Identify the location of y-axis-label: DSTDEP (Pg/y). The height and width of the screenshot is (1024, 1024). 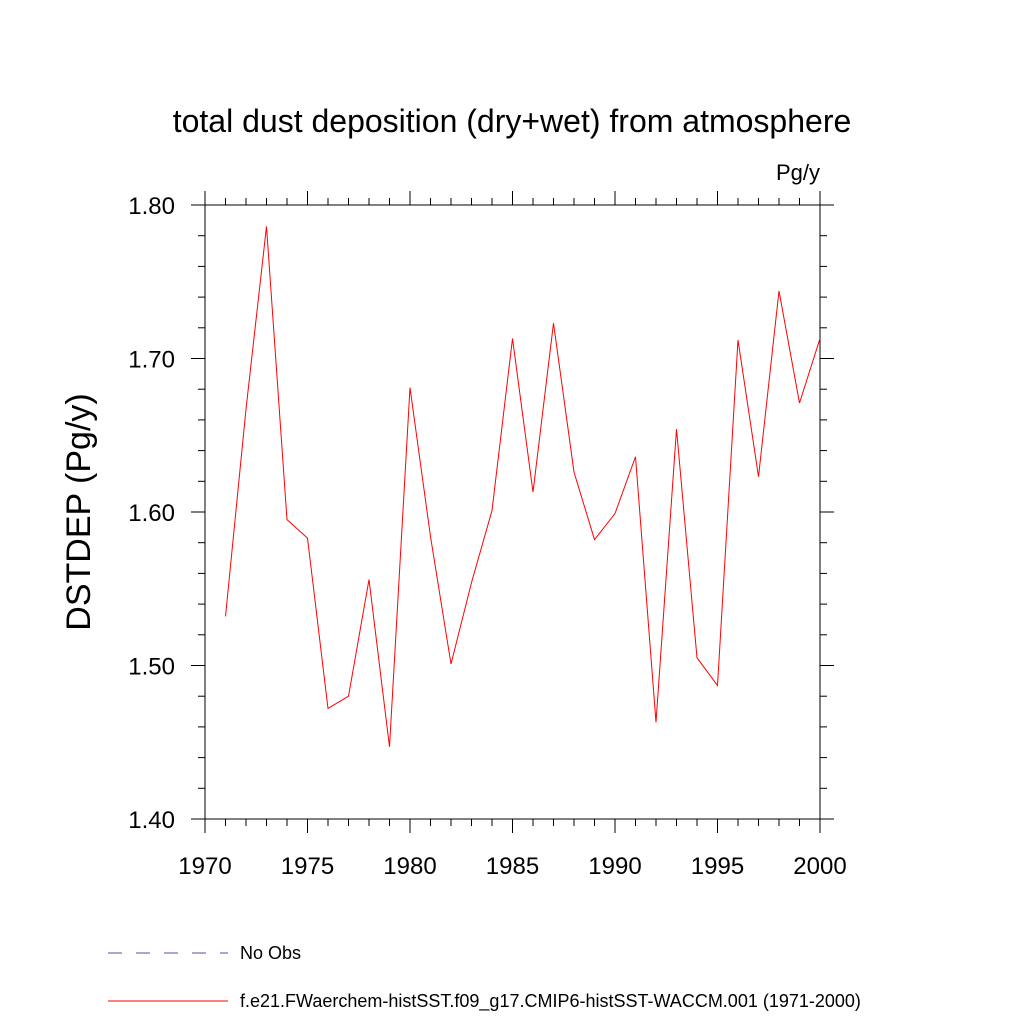
(79, 511).